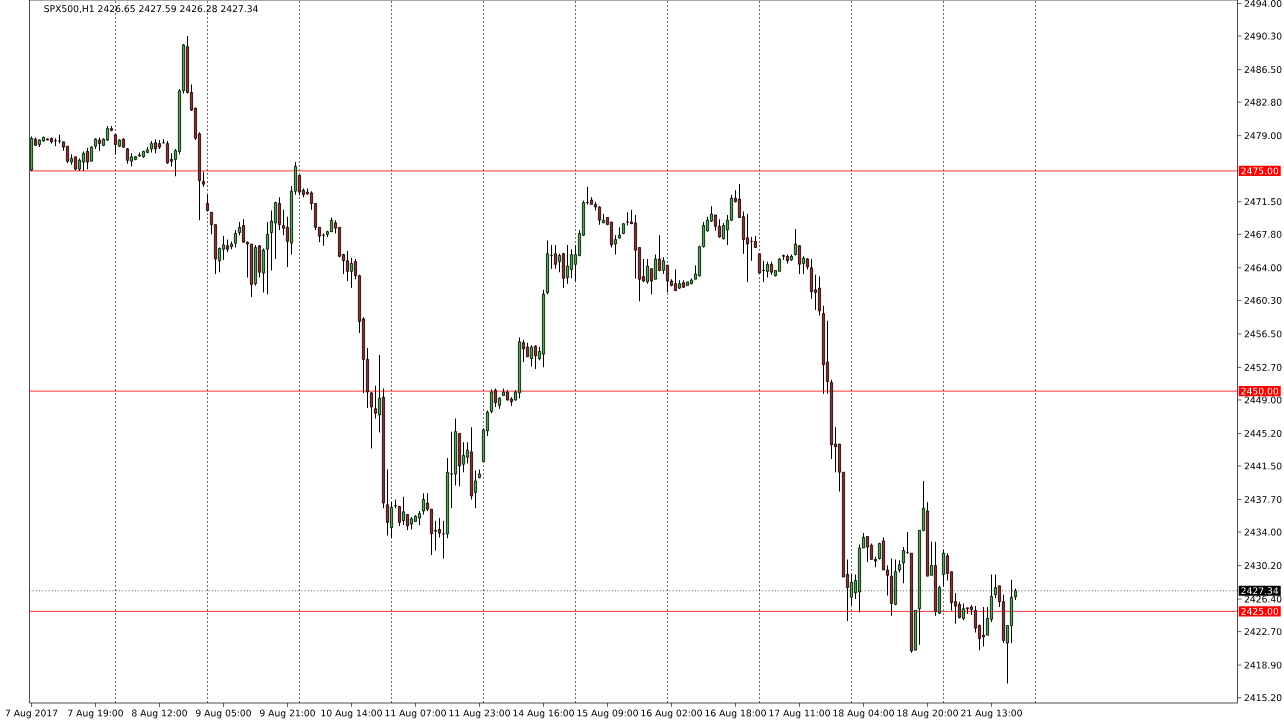 This screenshot has height=723, width=1284. I want to click on x-tick-label: 18 Aug 04:00, so click(863, 714).